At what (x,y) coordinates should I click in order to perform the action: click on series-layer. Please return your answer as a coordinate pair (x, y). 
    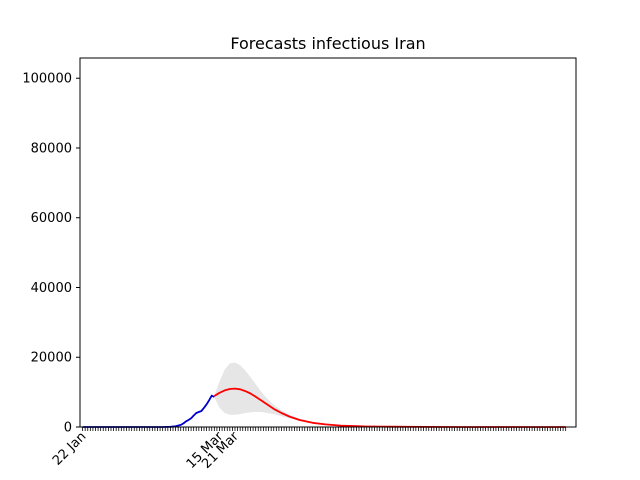
    Looking at the image, I should click on (324, 407).